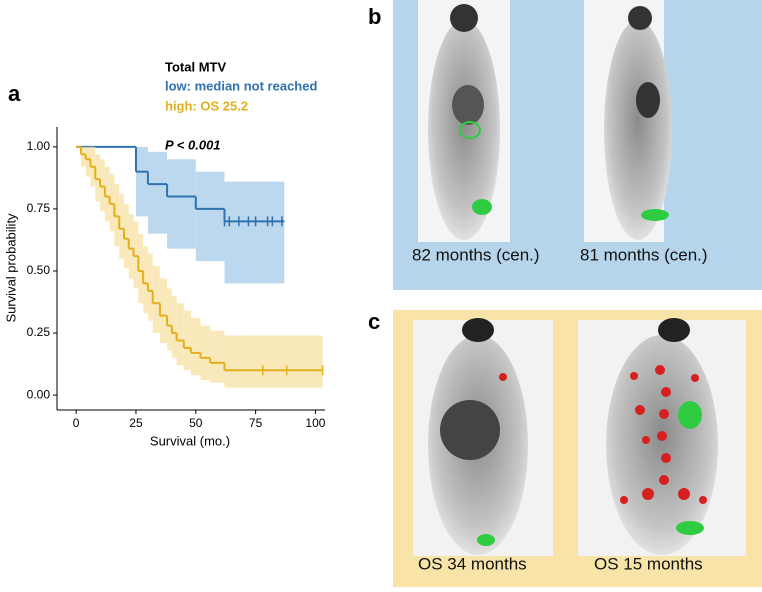  I want to click on x-tick-label: 100, so click(315, 423).